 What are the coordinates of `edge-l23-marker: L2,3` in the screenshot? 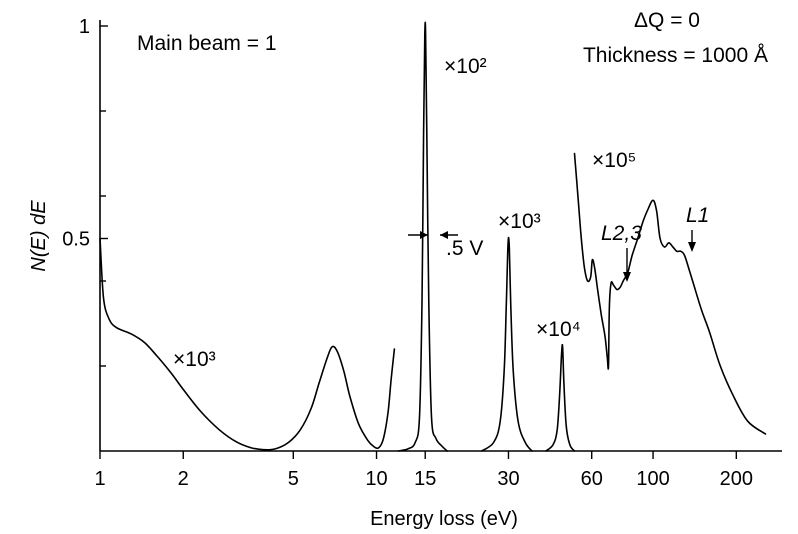 It's located at (621, 252).